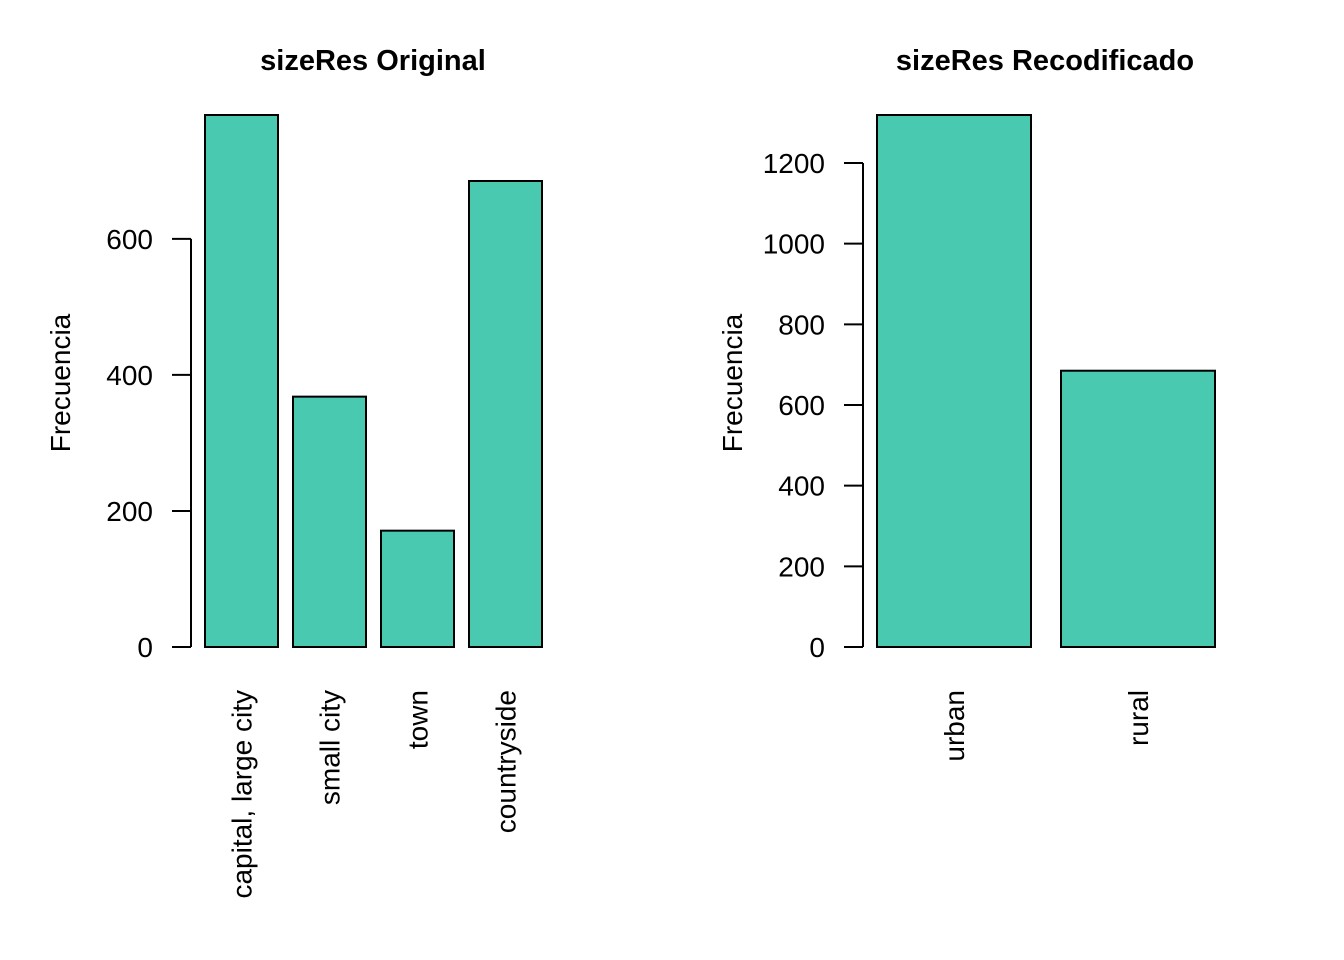 This screenshot has height=960, width=1344. What do you see at coordinates (330, 747) in the screenshot?
I see `x-category-label: small city` at bounding box center [330, 747].